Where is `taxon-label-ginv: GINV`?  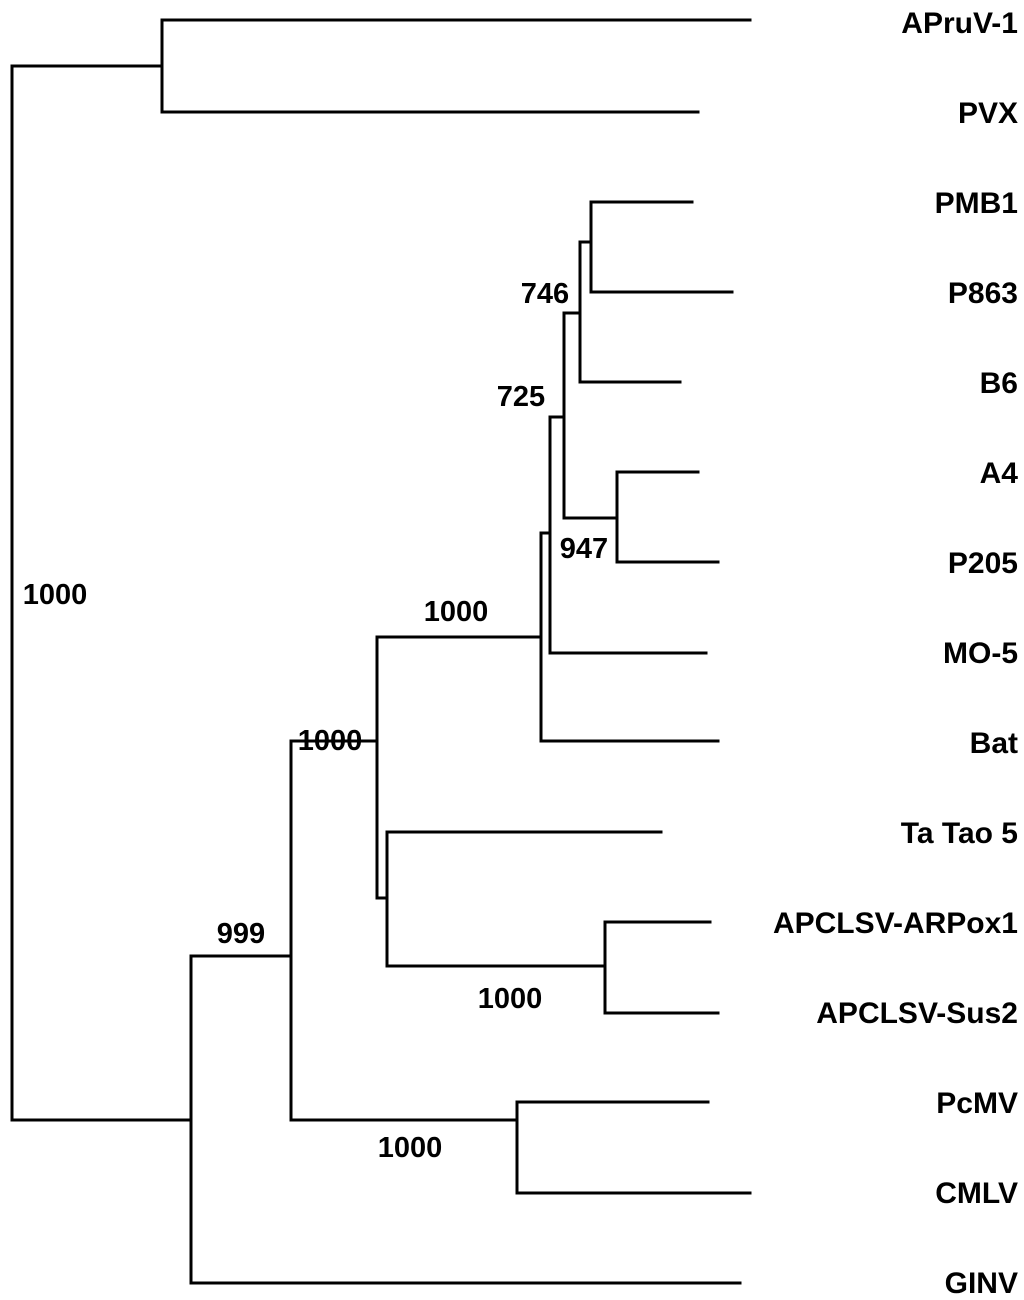 taxon-label-ginv: GINV is located at coordinates (981, 1283).